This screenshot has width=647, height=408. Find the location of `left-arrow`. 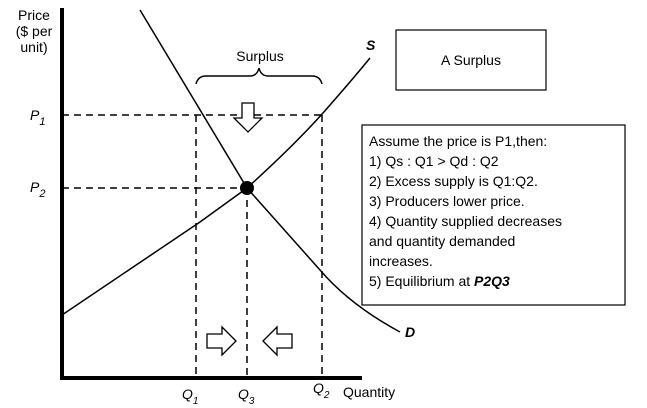

left-arrow is located at coordinates (277, 341).